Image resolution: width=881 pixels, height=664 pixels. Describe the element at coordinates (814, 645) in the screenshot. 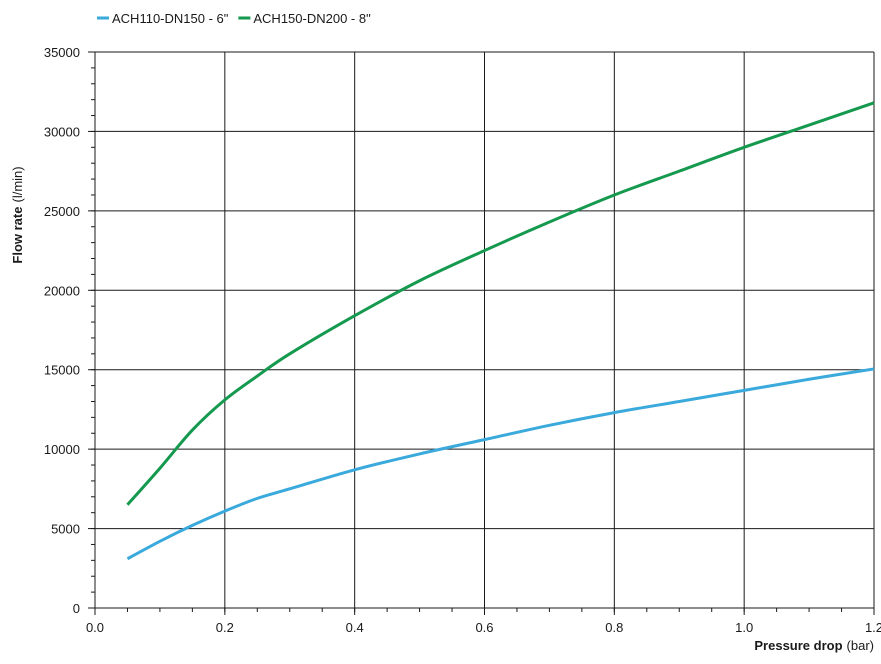

I see `x-axis-title: Pressure drop (bar)` at that location.